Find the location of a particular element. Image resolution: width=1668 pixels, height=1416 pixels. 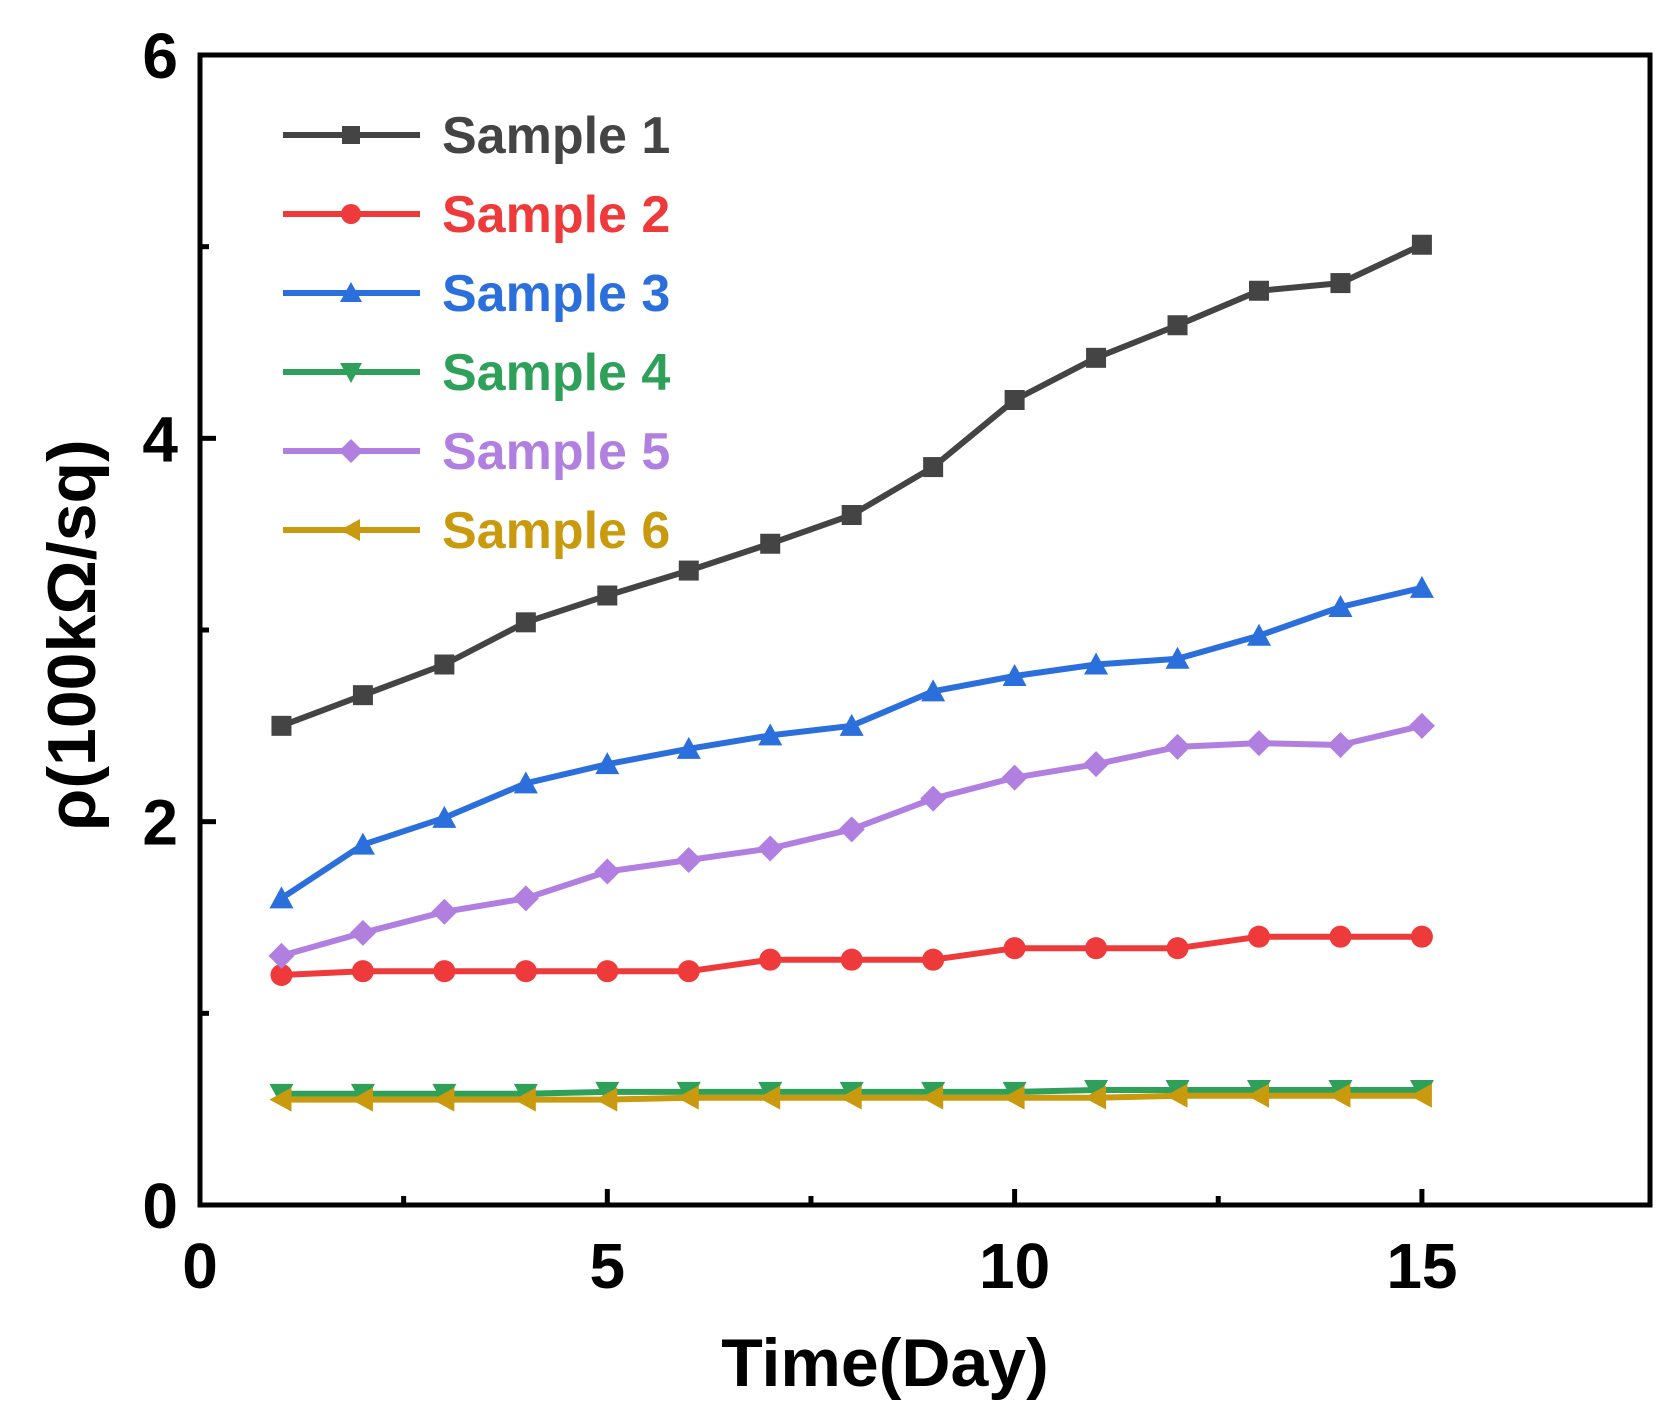

legend-item: Sample 2 is located at coordinates (476, 215).